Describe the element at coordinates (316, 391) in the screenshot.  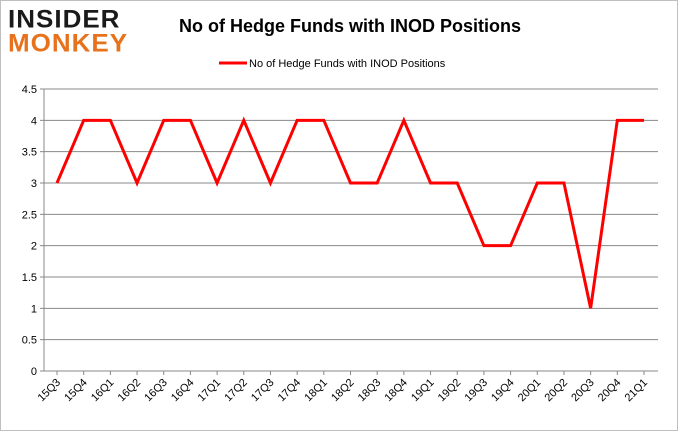
I see `x-tick-label: 18Q1` at that location.